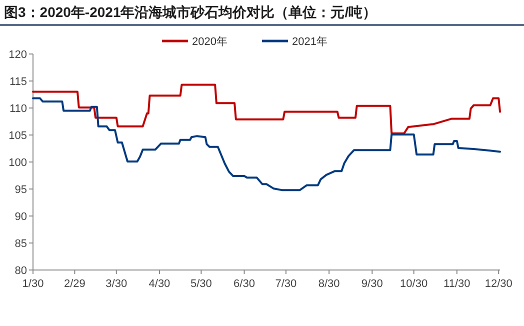  What do you see at coordinates (33, 284) in the screenshot?
I see `x-tick-label: 1/30` at bounding box center [33, 284].